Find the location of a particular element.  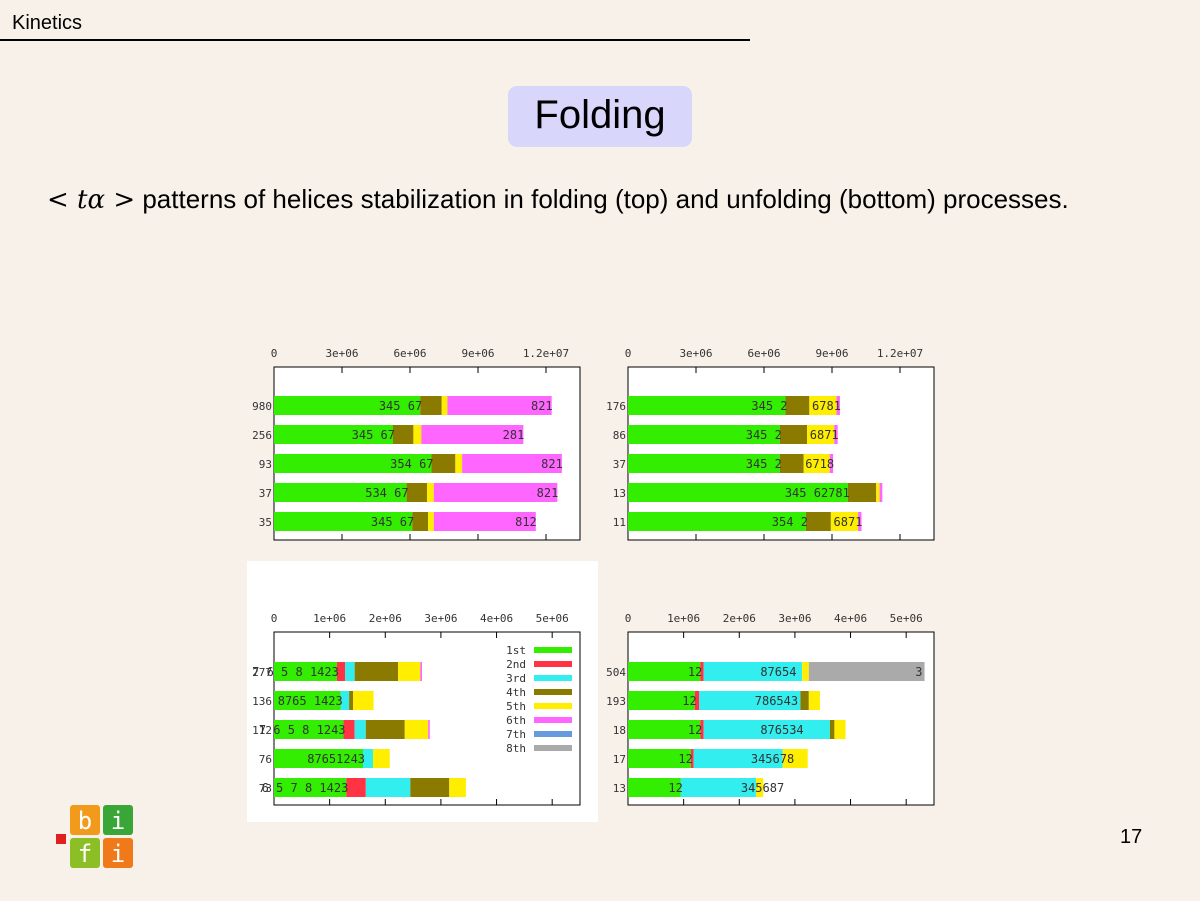

bar-annotation-end: 345678 is located at coordinates (772, 759).